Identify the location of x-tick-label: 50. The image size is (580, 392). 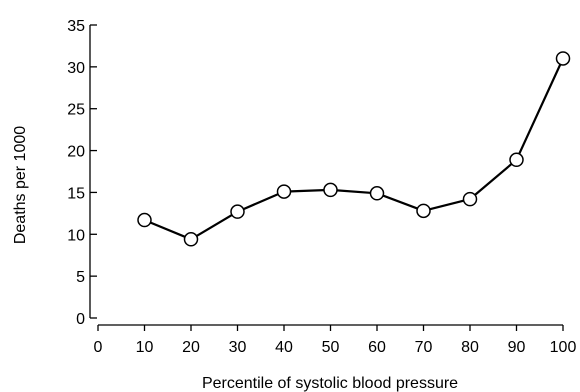
(331, 347).